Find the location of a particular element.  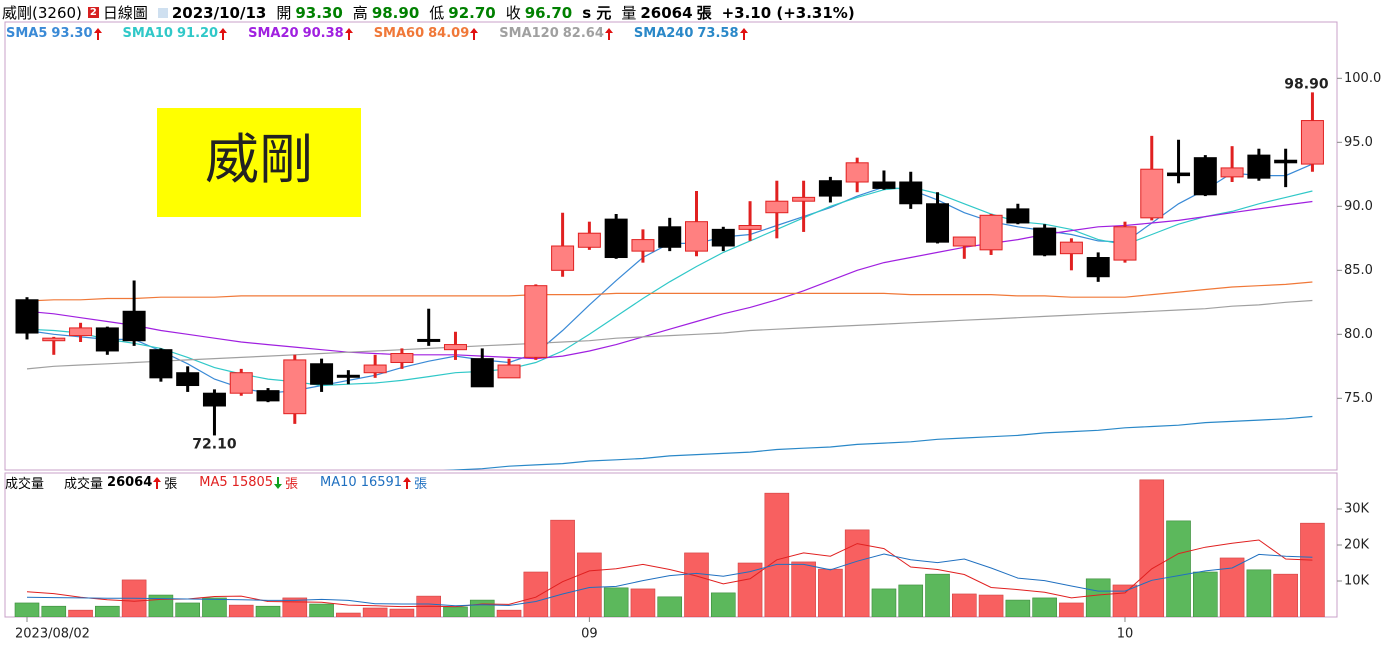

legend-name: SMA10 is located at coordinates (147, 33).